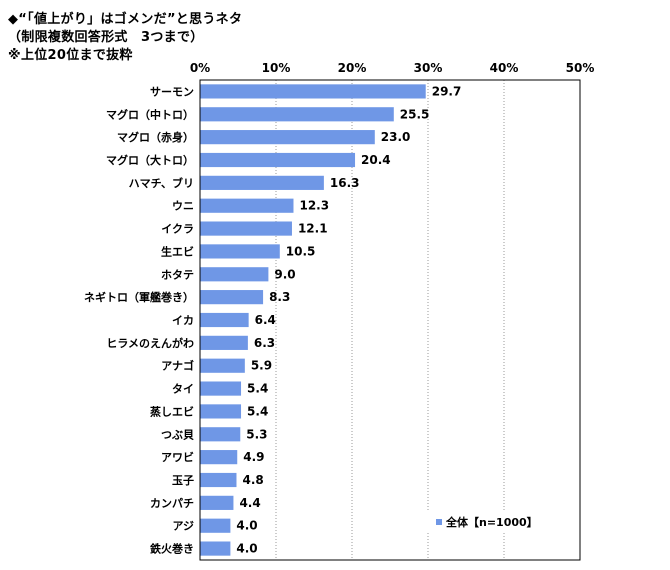 The width and height of the screenshot is (670, 570). I want to click on x-tick-label: 40%, so click(504, 68).